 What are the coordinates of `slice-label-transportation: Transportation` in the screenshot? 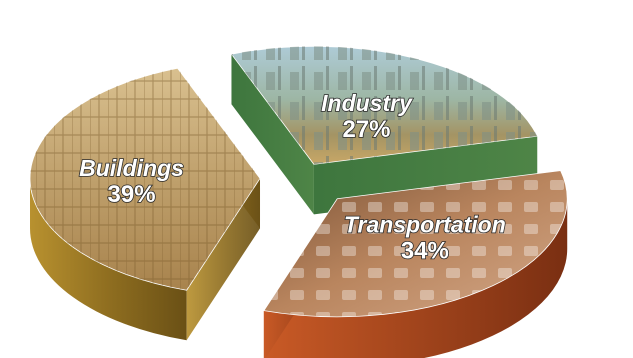 It's located at (425, 225).